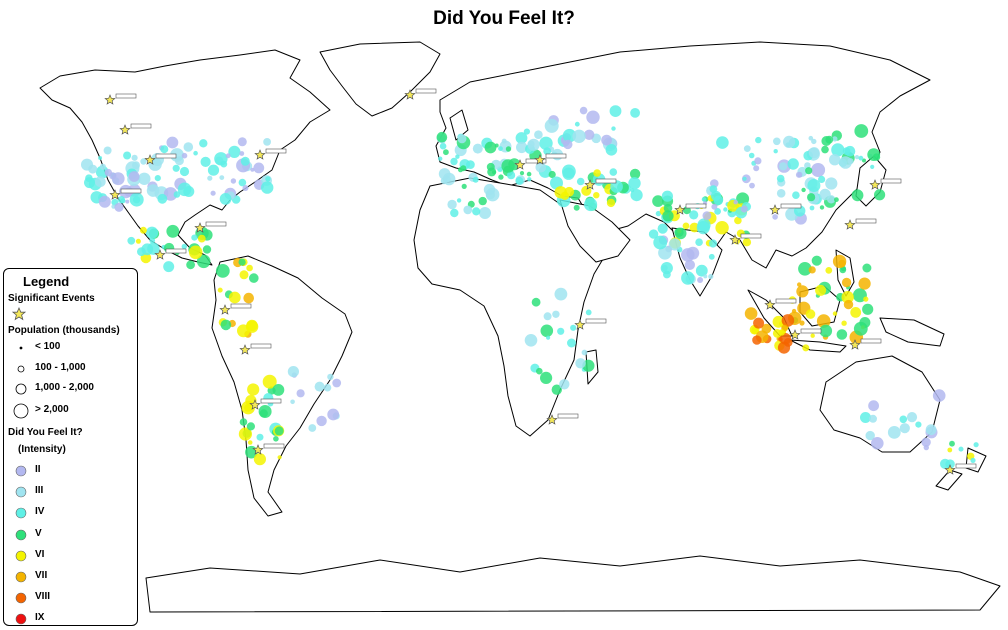  Describe the element at coordinates (51, 298) in the screenshot. I see `legend-significant-label: Significant Events` at that location.